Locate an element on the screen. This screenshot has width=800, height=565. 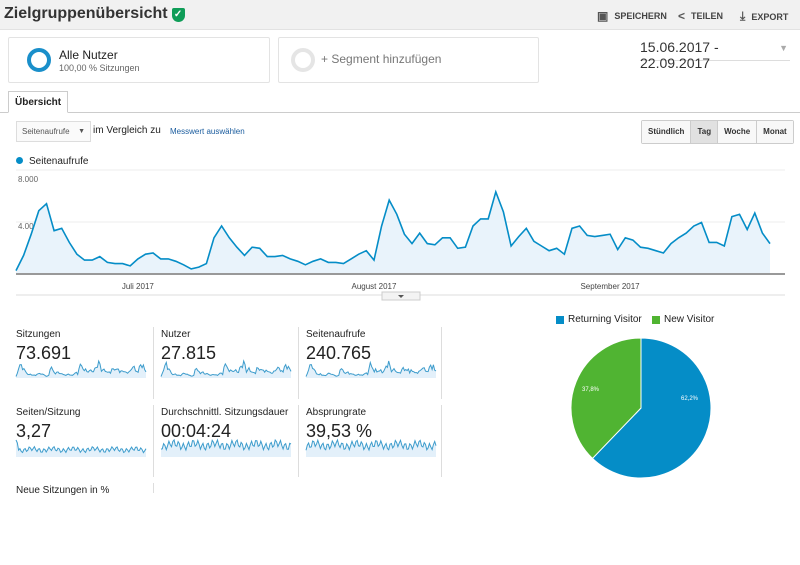
chart-line is located at coordinates (393, 230).